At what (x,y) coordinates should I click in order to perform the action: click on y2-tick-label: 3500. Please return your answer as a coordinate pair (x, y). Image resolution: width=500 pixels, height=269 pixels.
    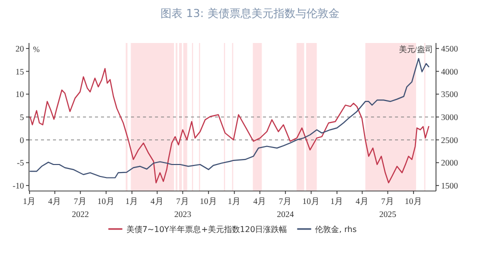
    Looking at the image, I should click on (449, 94).